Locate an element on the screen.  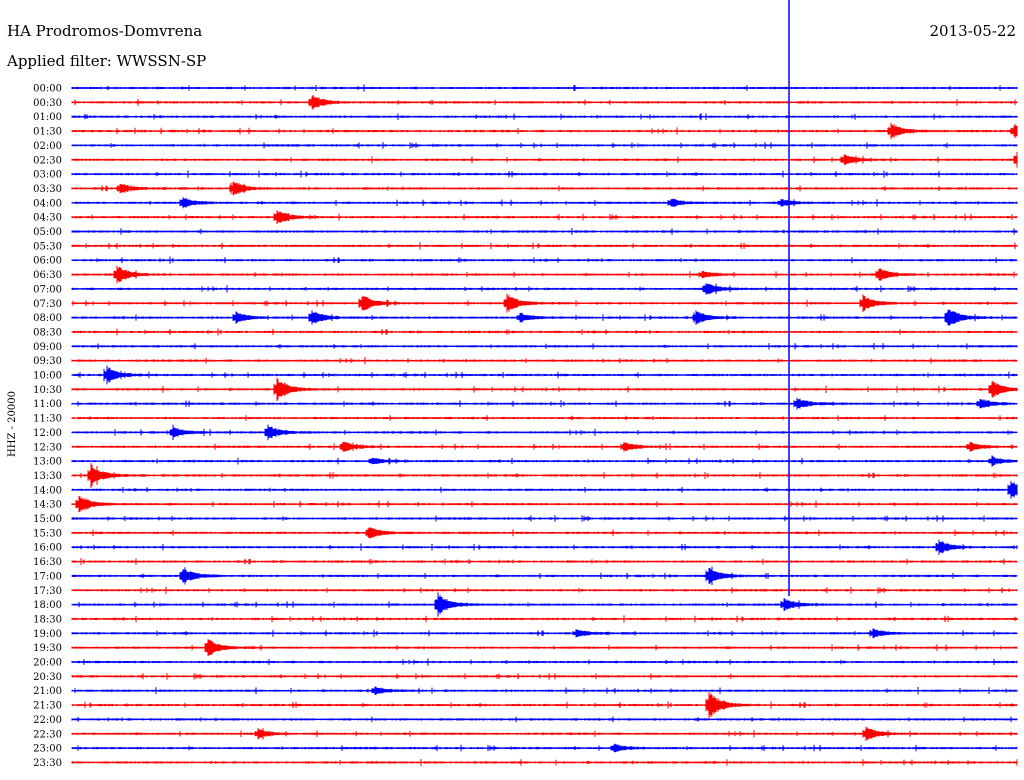
tick-label: 06:30 is located at coordinates (47, 275).